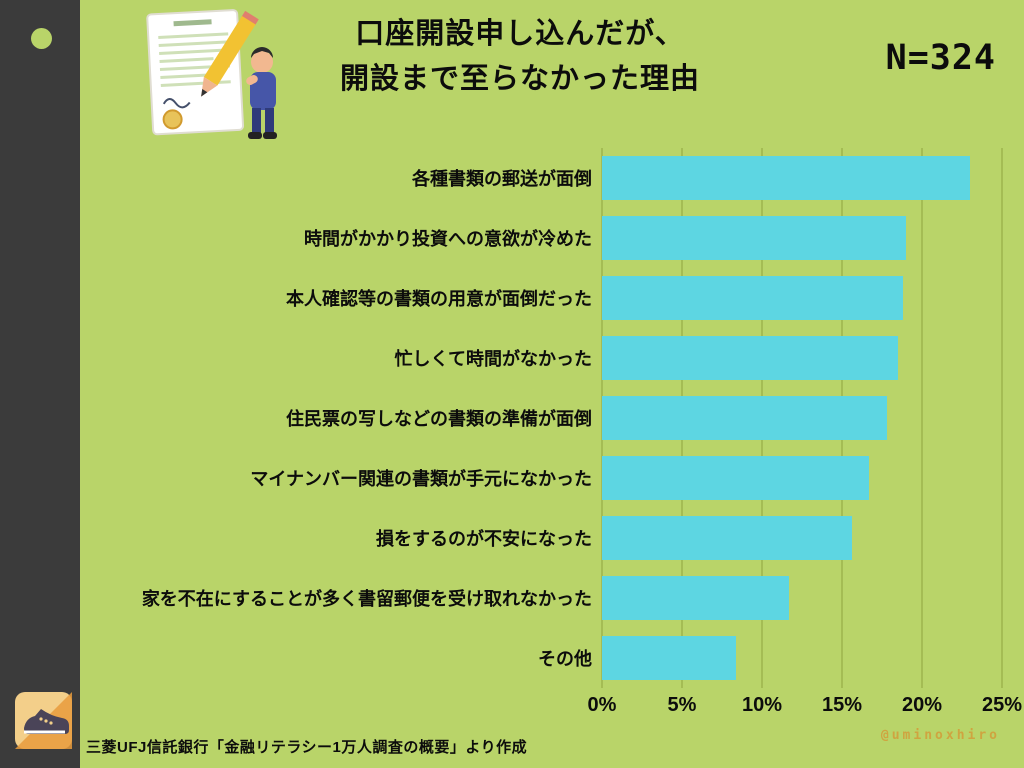 This screenshot has height=768, width=1024. What do you see at coordinates (448, 239) in the screenshot?
I see `category-label: 時間がかかり投資への意欲が冷めた` at bounding box center [448, 239].